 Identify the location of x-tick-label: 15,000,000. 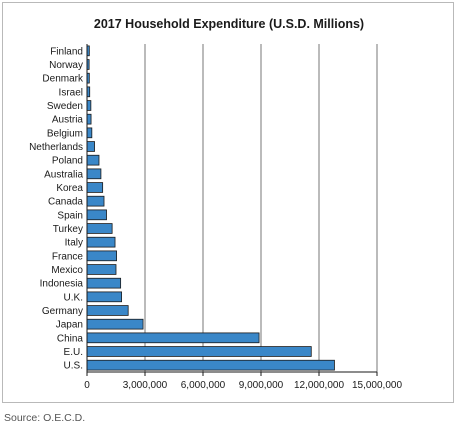
(377, 385).